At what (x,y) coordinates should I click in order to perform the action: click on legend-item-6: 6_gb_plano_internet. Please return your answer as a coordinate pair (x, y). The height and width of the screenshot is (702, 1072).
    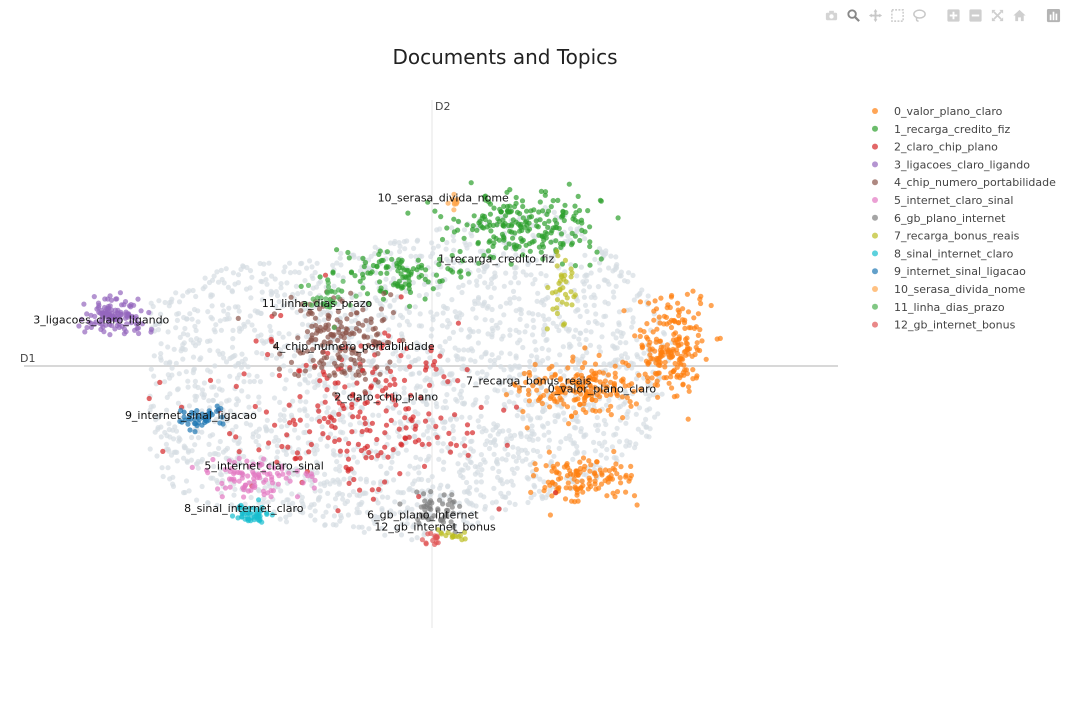
    Looking at the image, I should click on (939, 218).